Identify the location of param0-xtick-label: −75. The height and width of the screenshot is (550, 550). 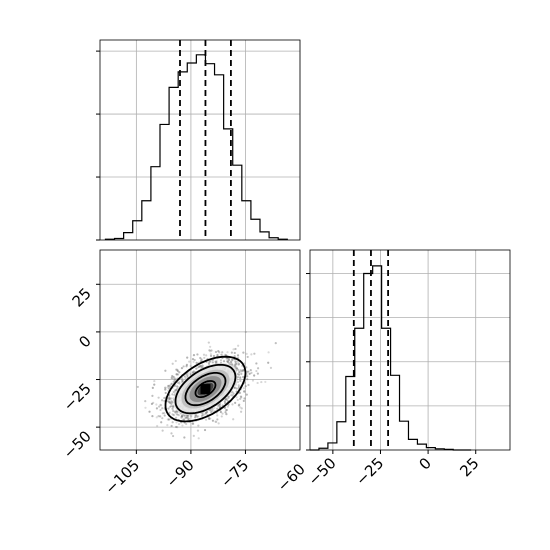
(234, 473).